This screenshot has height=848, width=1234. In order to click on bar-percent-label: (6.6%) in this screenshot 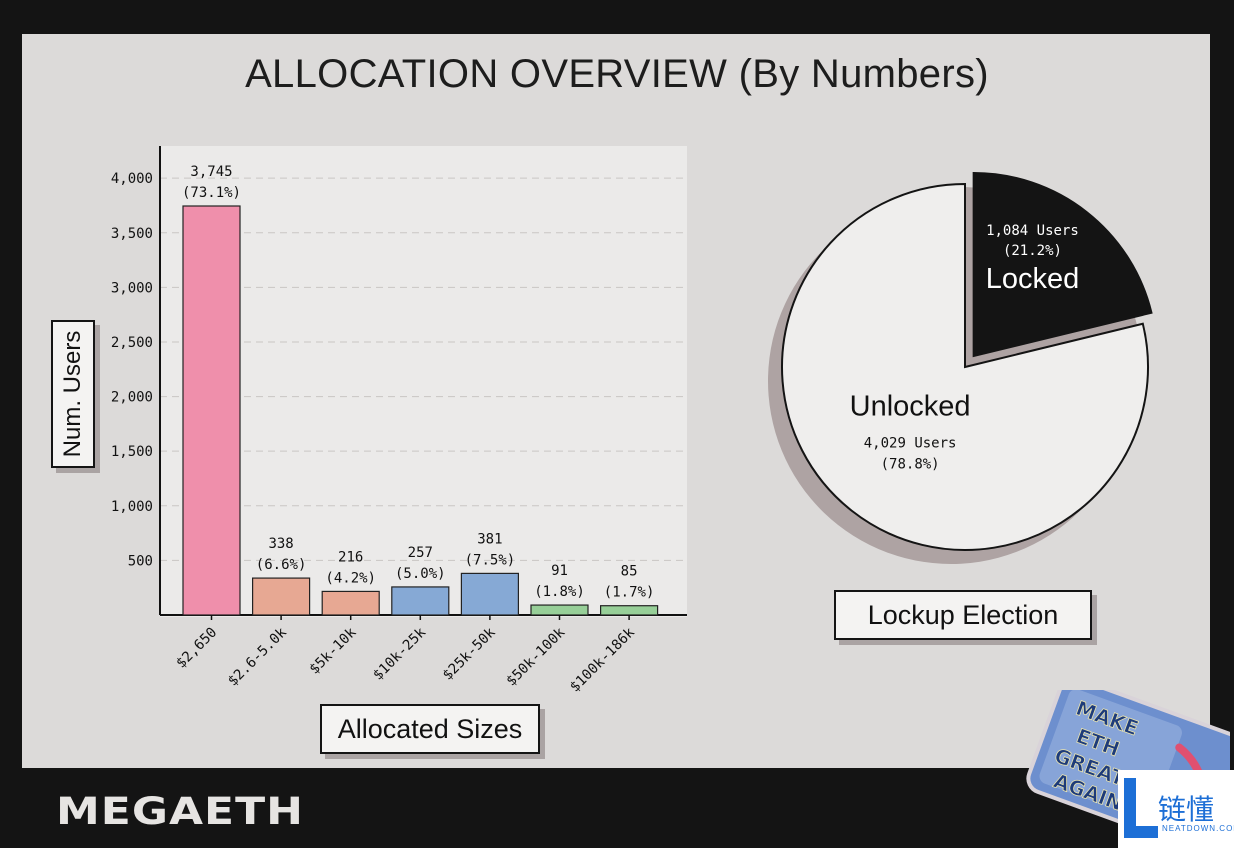, I will do `click(281, 565)`.